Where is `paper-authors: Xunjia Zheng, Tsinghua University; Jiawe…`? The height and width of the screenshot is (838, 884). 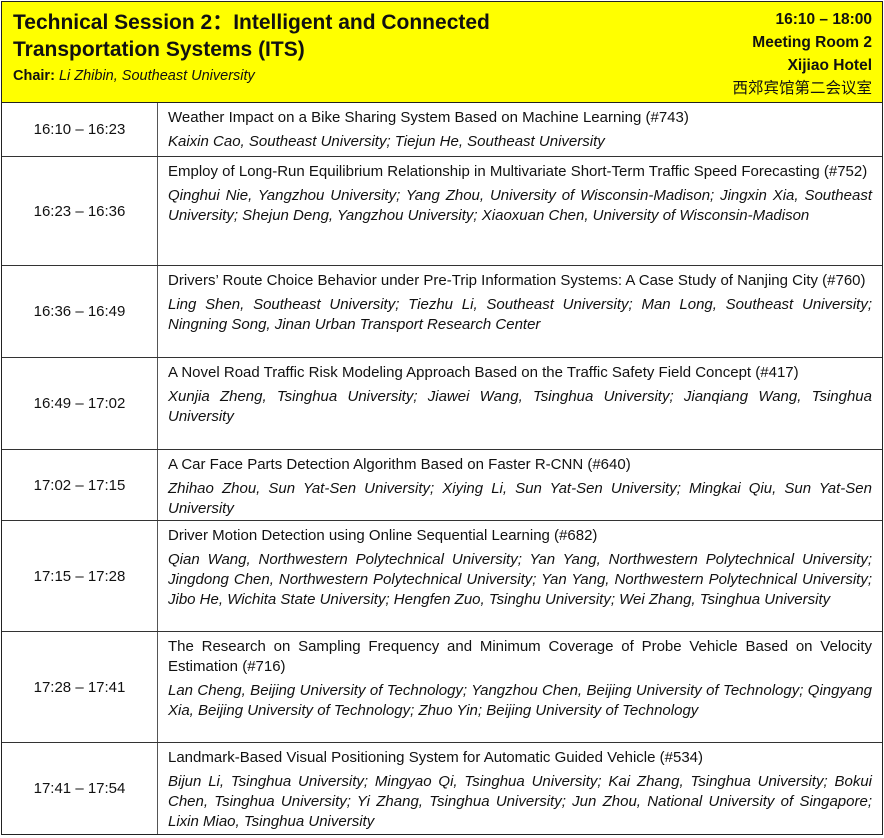 paper-authors: Xunjia Zheng, Tsinghua University; Jiawe… is located at coordinates (520, 406).